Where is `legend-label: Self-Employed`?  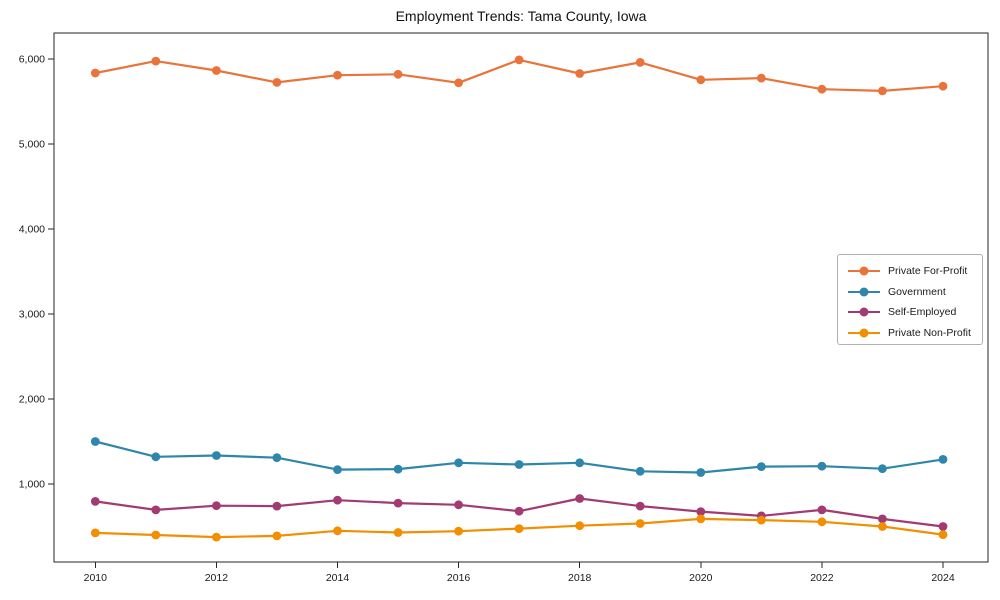
legend-label: Self-Employed is located at coordinates (922, 312).